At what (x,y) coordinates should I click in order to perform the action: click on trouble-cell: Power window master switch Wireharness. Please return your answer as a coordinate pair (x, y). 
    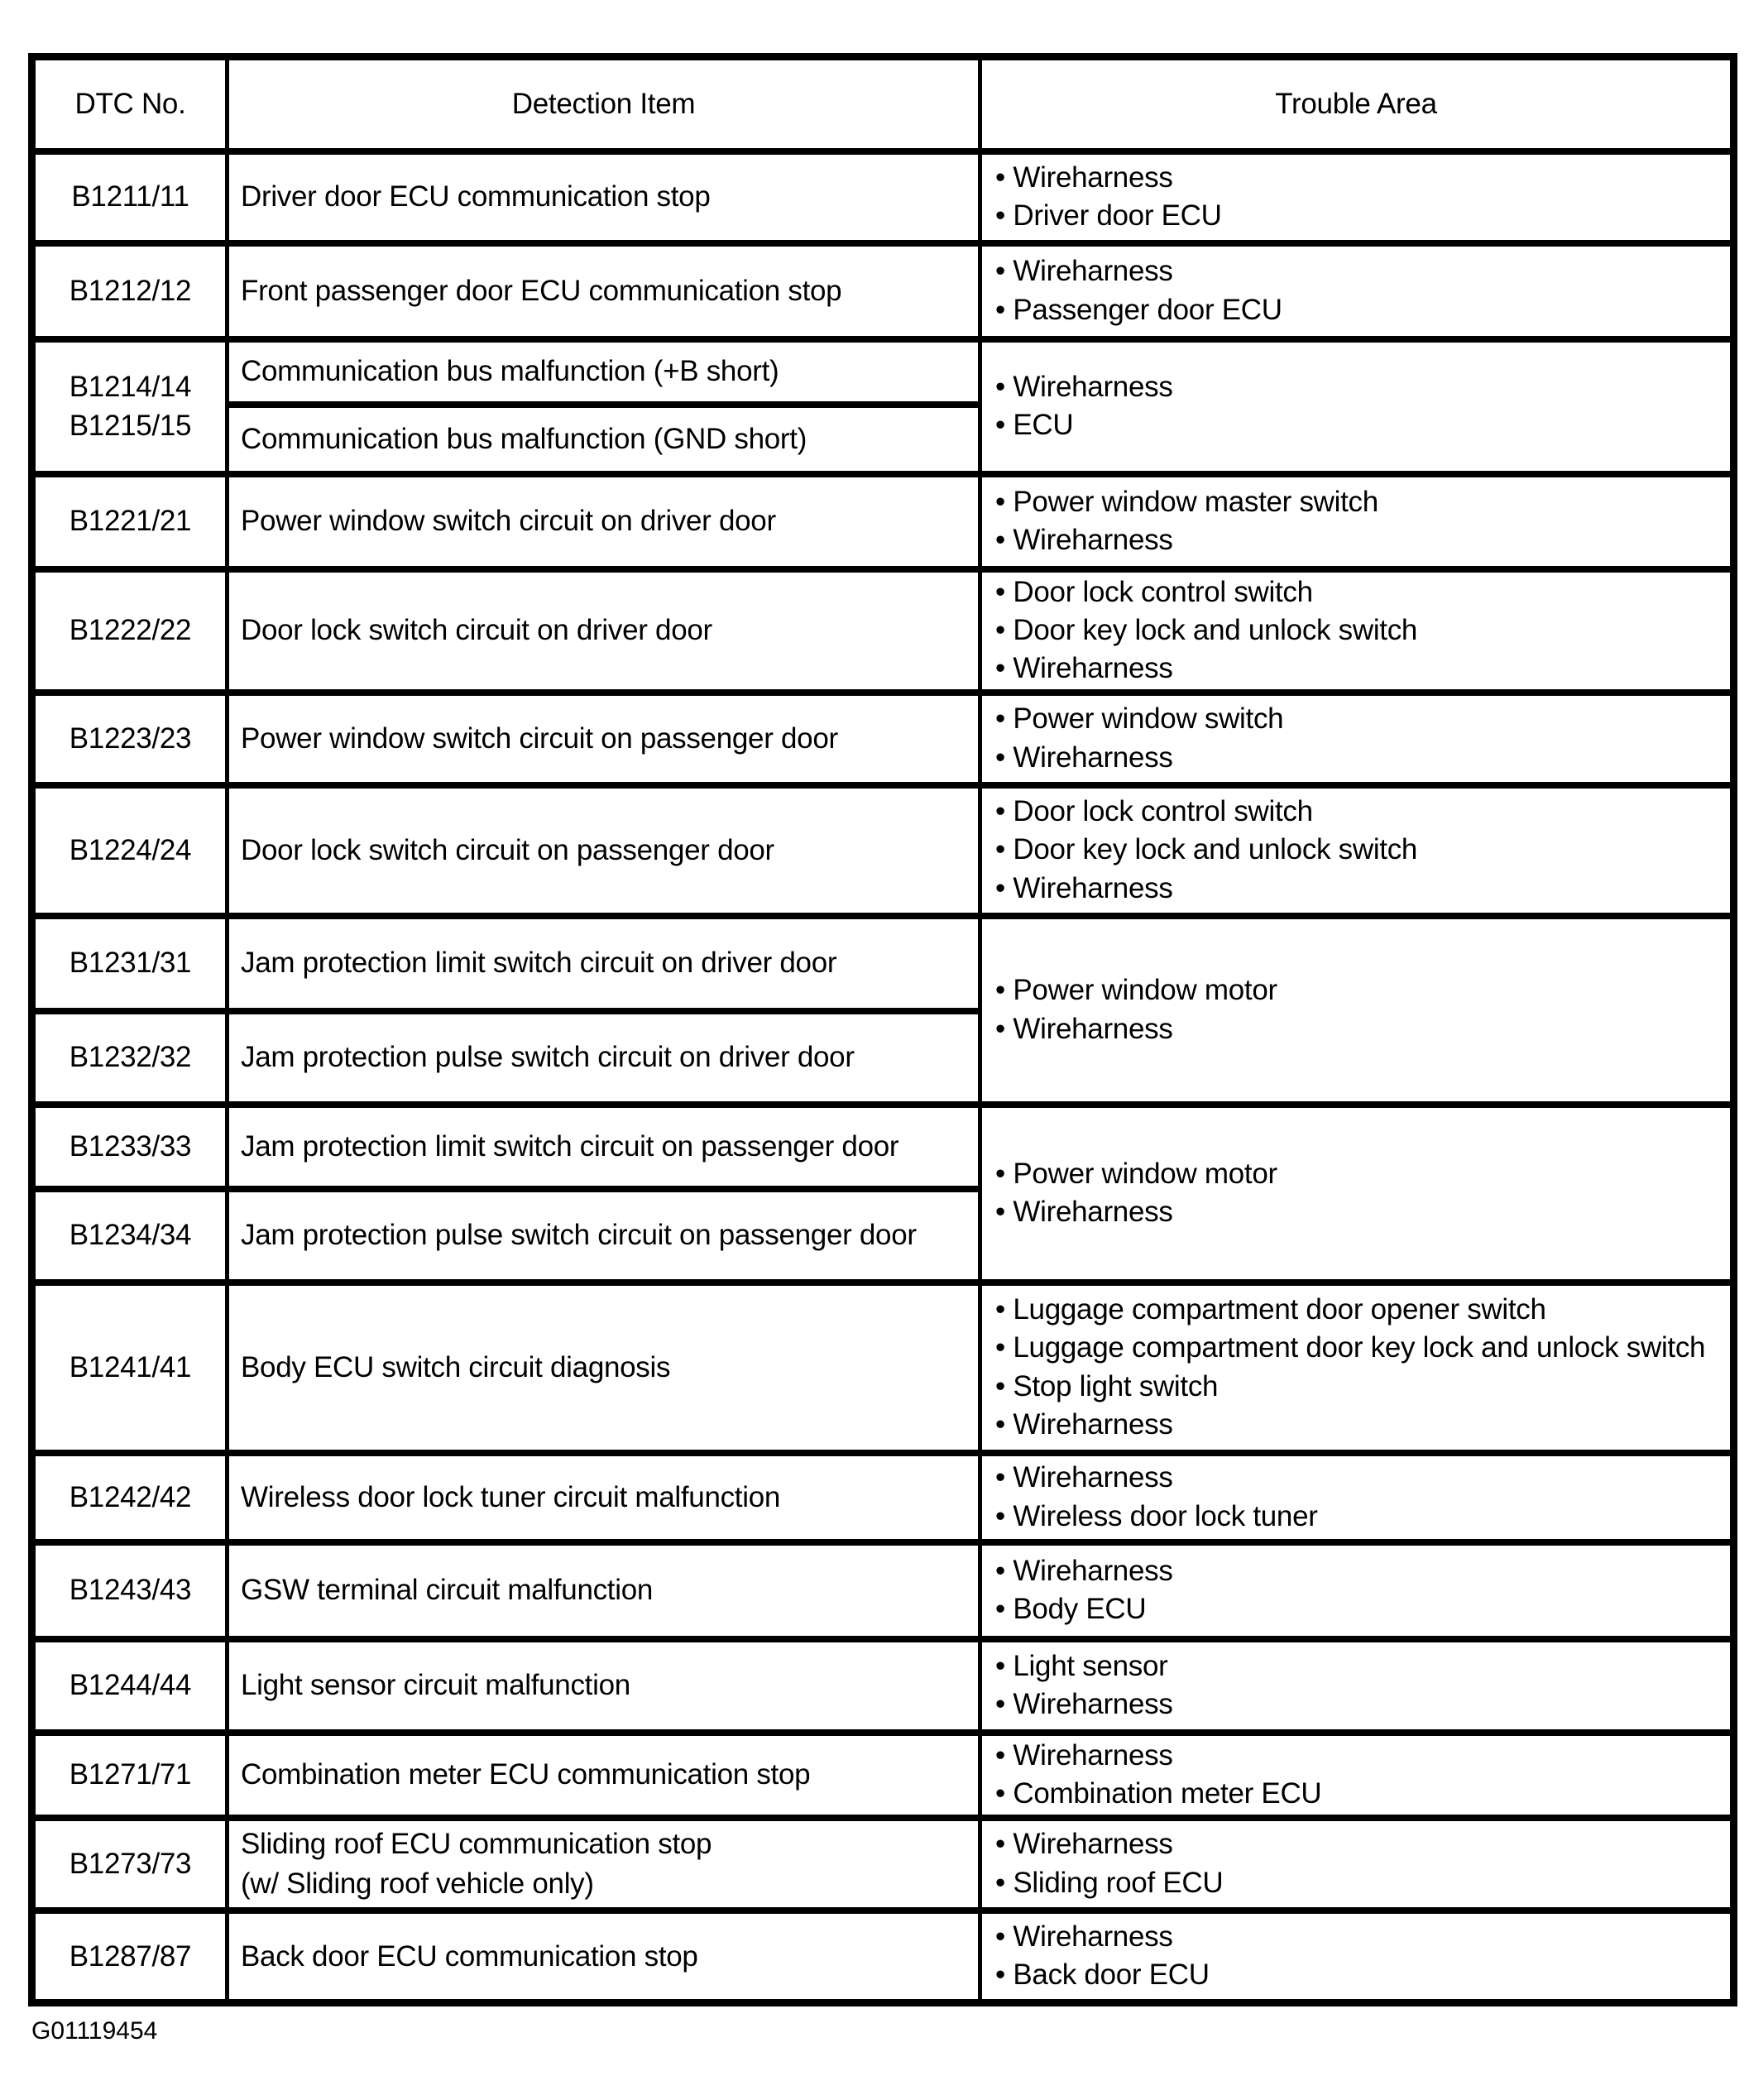
    Looking at the image, I should click on (1357, 521).